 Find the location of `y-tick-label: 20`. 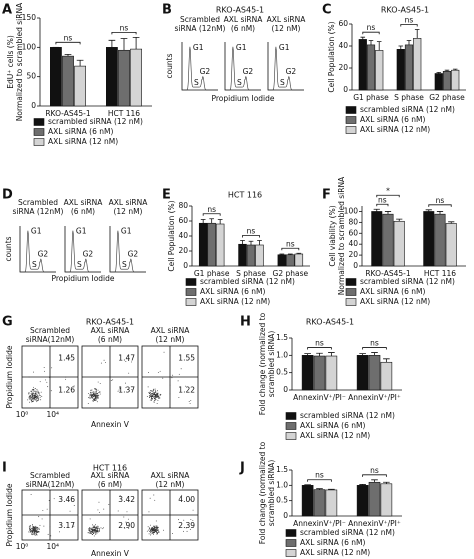

y-tick-label: 20 is located at coordinates (343, 67).